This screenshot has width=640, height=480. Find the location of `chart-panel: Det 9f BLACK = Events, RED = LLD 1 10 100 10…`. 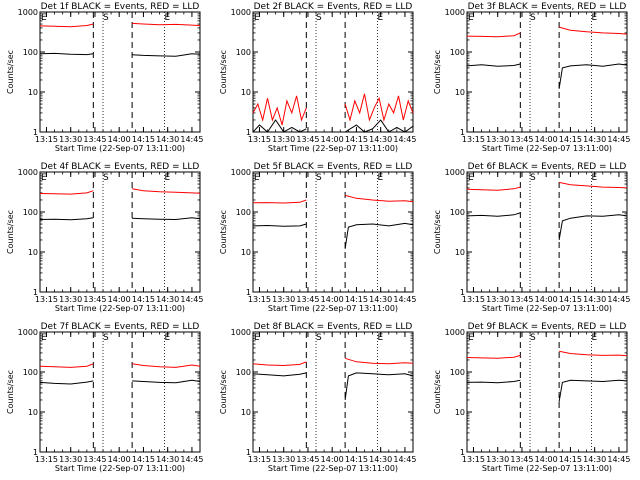

chart-panel: Det 9f BLACK = Events, RED = LLD 1 10 100 10… is located at coordinates (531, 397).